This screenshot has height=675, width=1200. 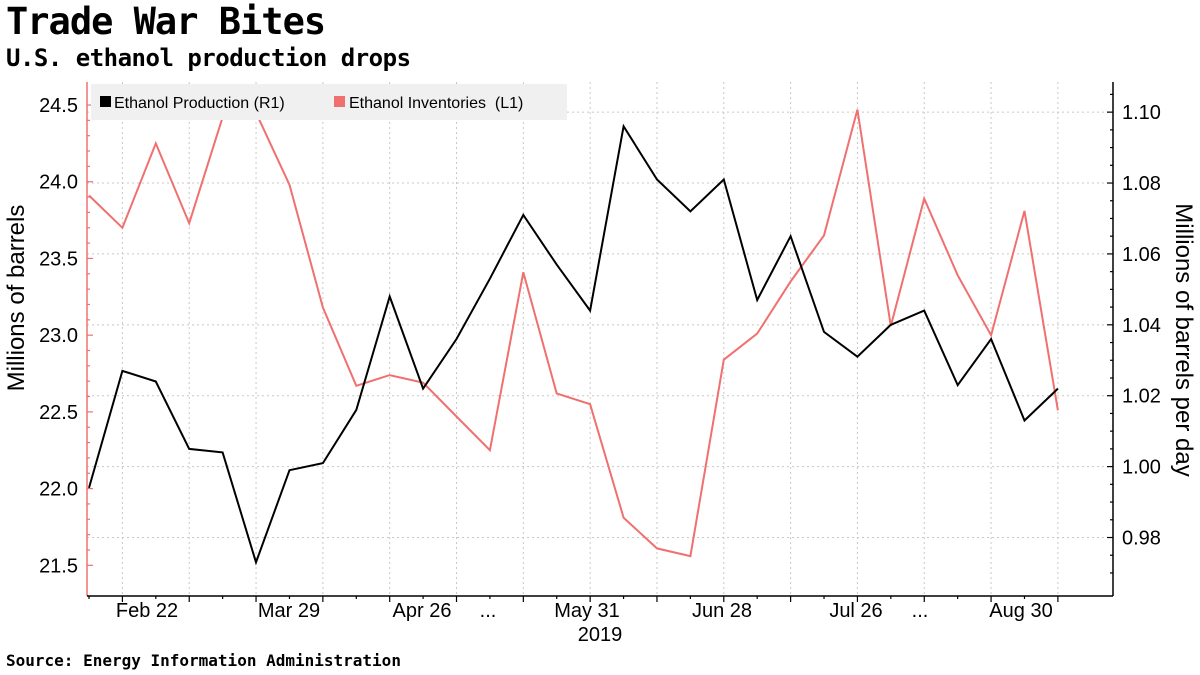 What do you see at coordinates (58, 259) in the screenshot?
I see `left-tick-label-4: 23.5` at bounding box center [58, 259].